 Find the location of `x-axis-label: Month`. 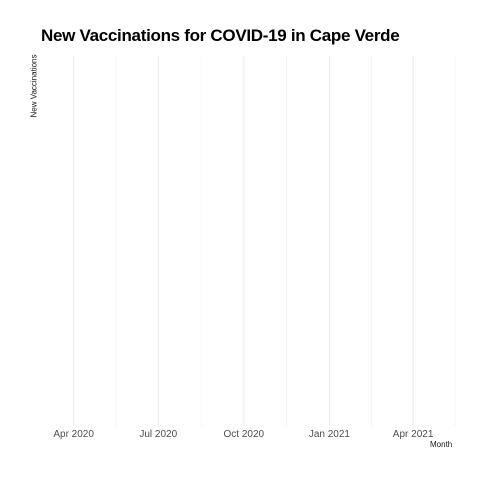

x-axis-label: Month is located at coordinates (441, 444).